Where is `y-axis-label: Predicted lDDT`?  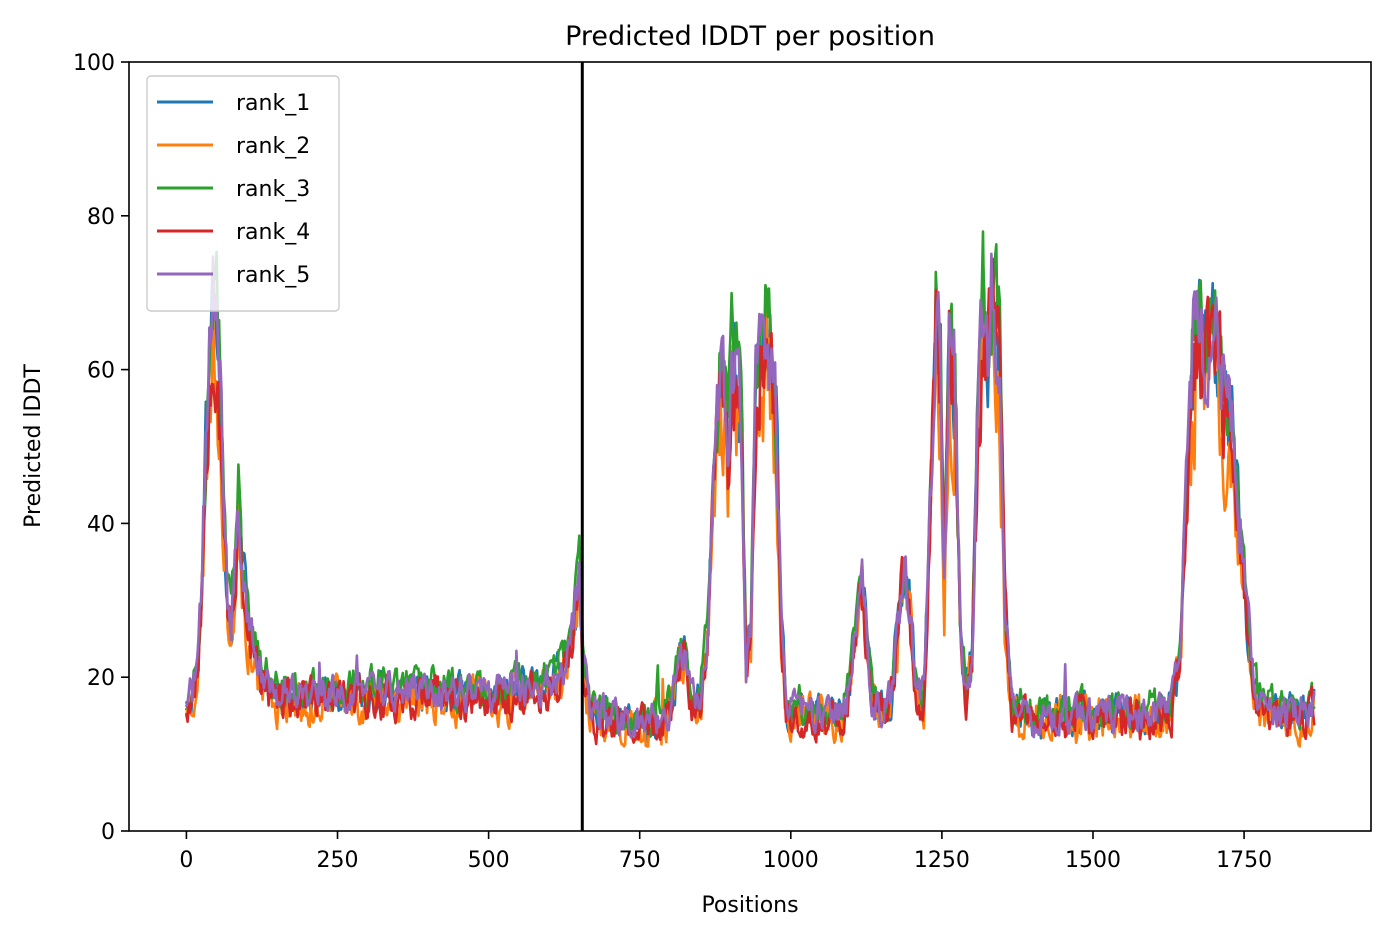 y-axis-label: Predicted lDDT is located at coordinates (33, 446).